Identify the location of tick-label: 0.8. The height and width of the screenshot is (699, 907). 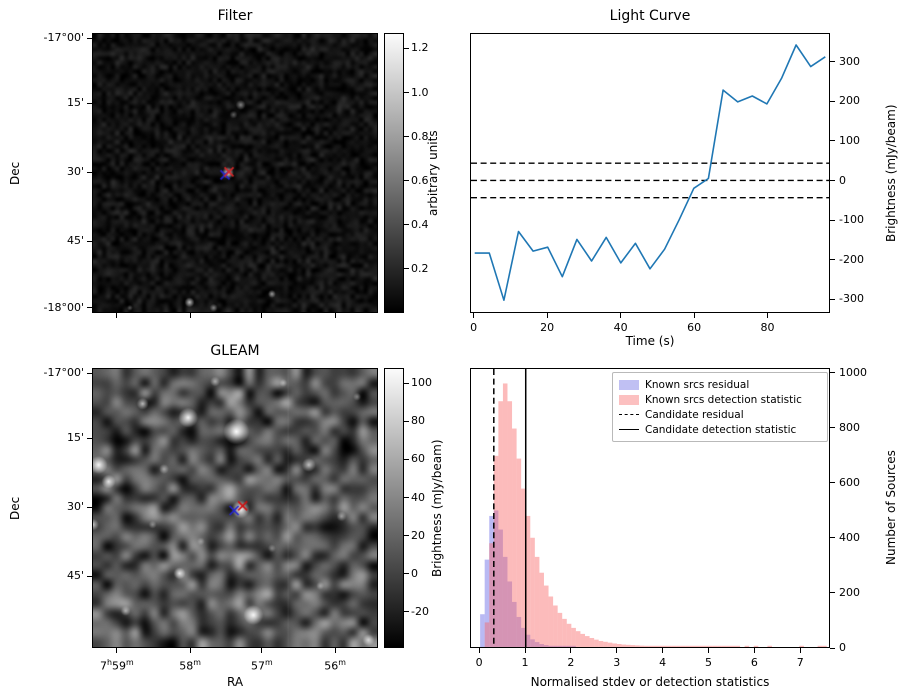
(420, 136).